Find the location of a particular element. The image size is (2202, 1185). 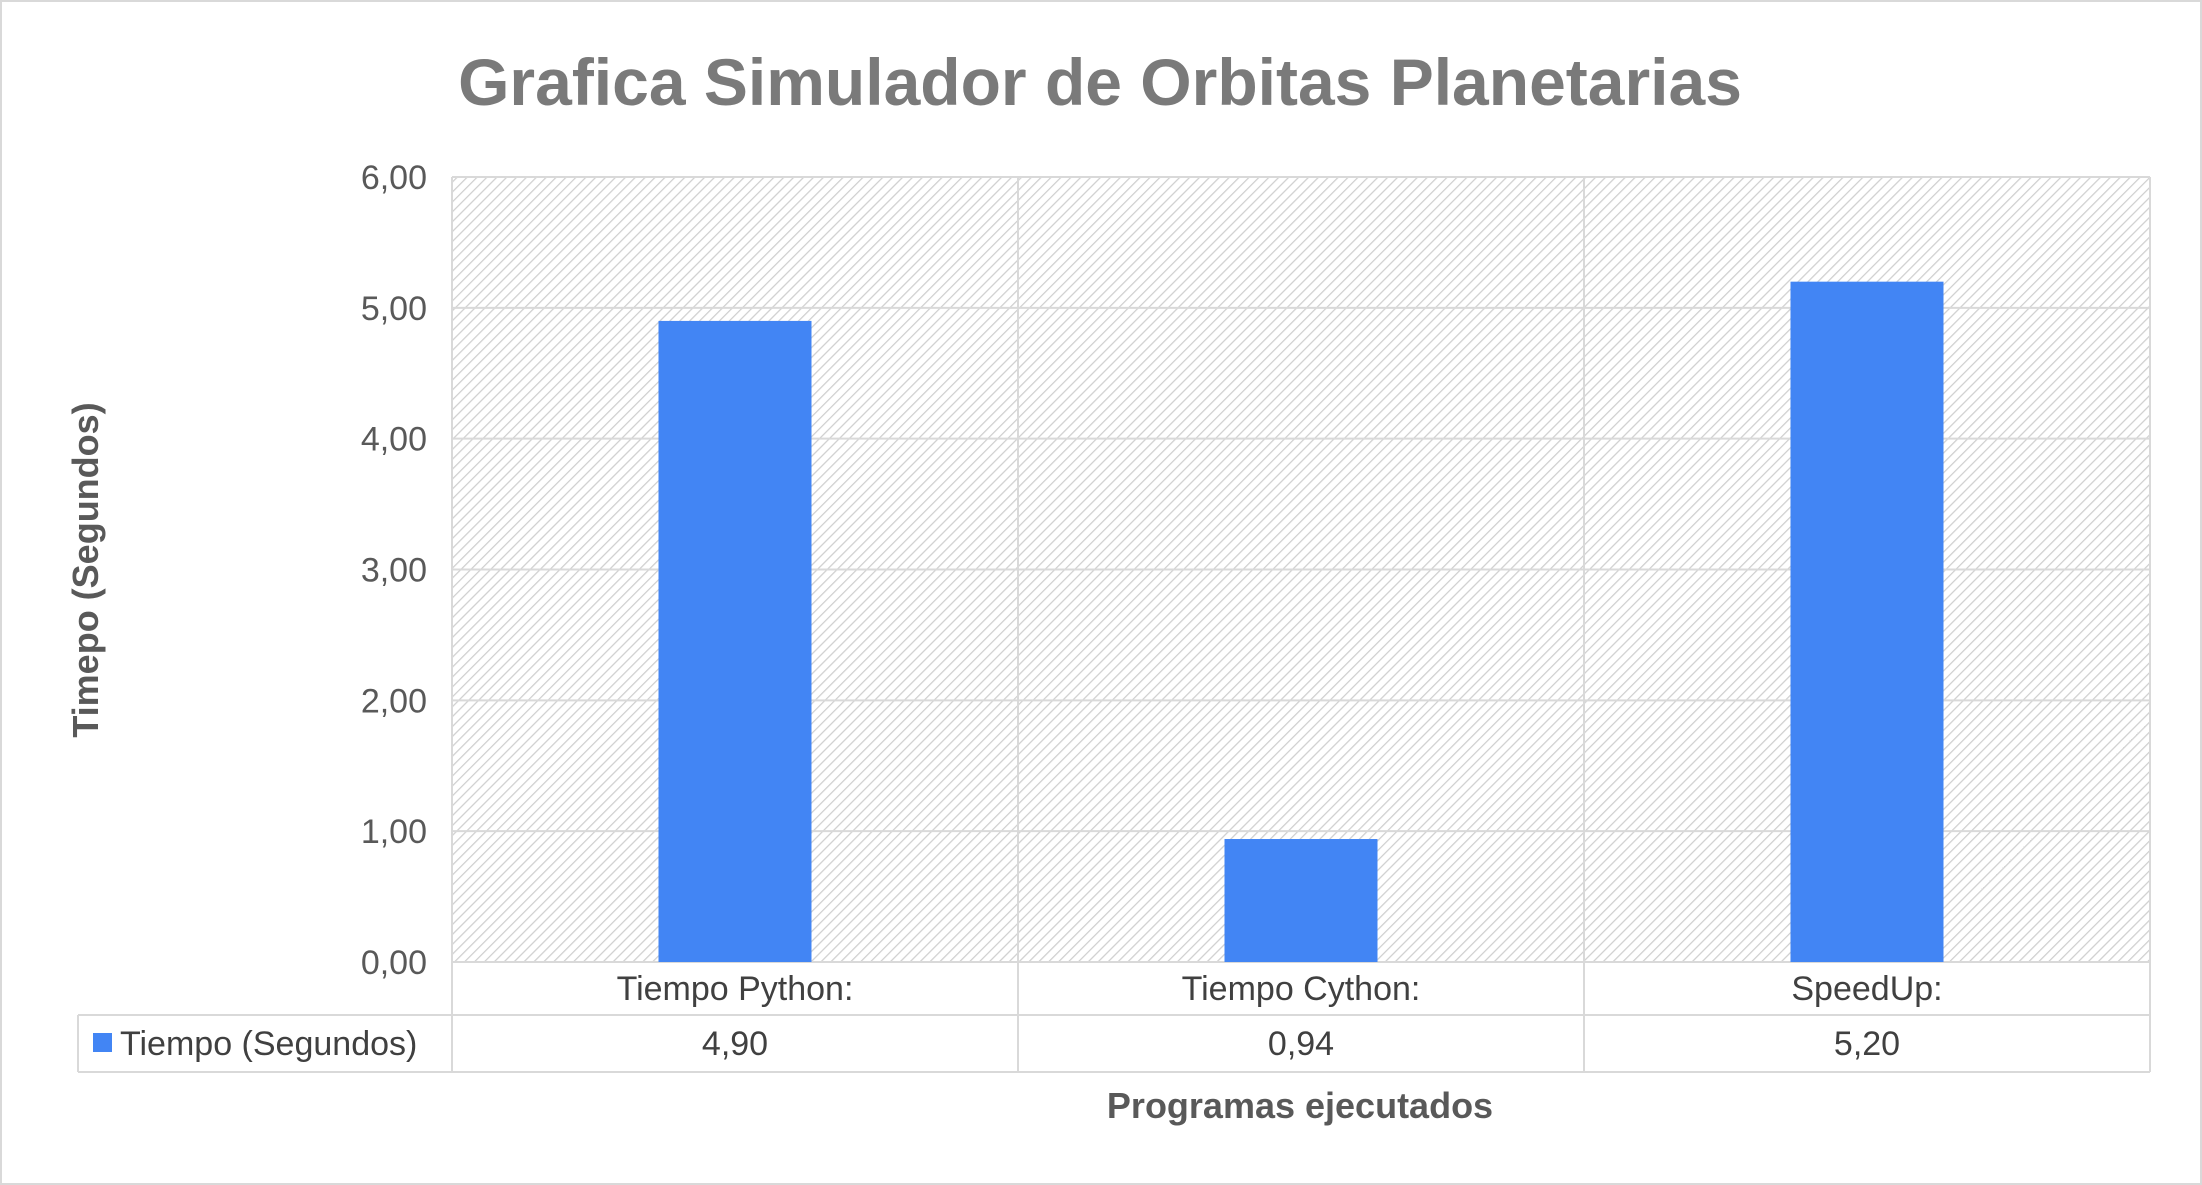

legend-key is located at coordinates (102, 1042).